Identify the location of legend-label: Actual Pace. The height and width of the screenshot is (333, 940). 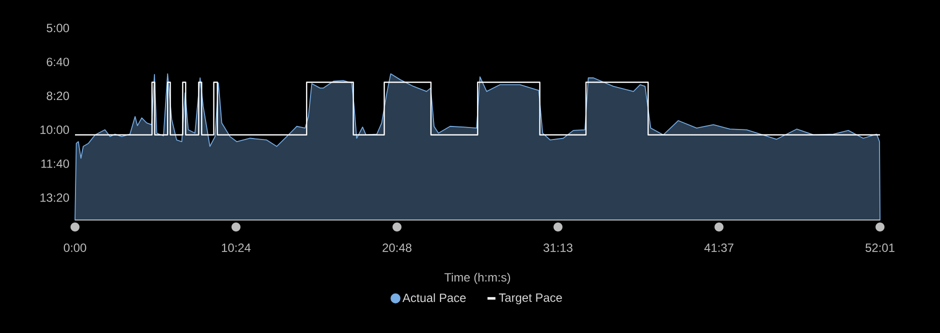
(434, 297).